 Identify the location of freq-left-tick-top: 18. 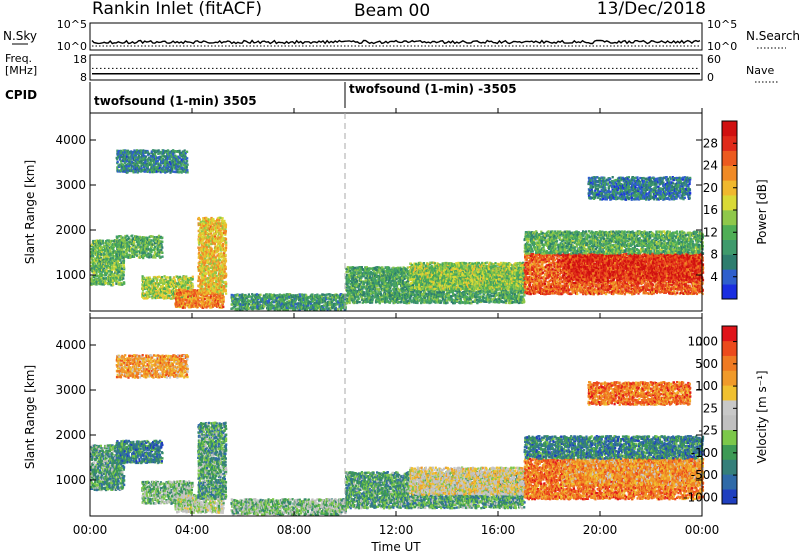
(80, 59).